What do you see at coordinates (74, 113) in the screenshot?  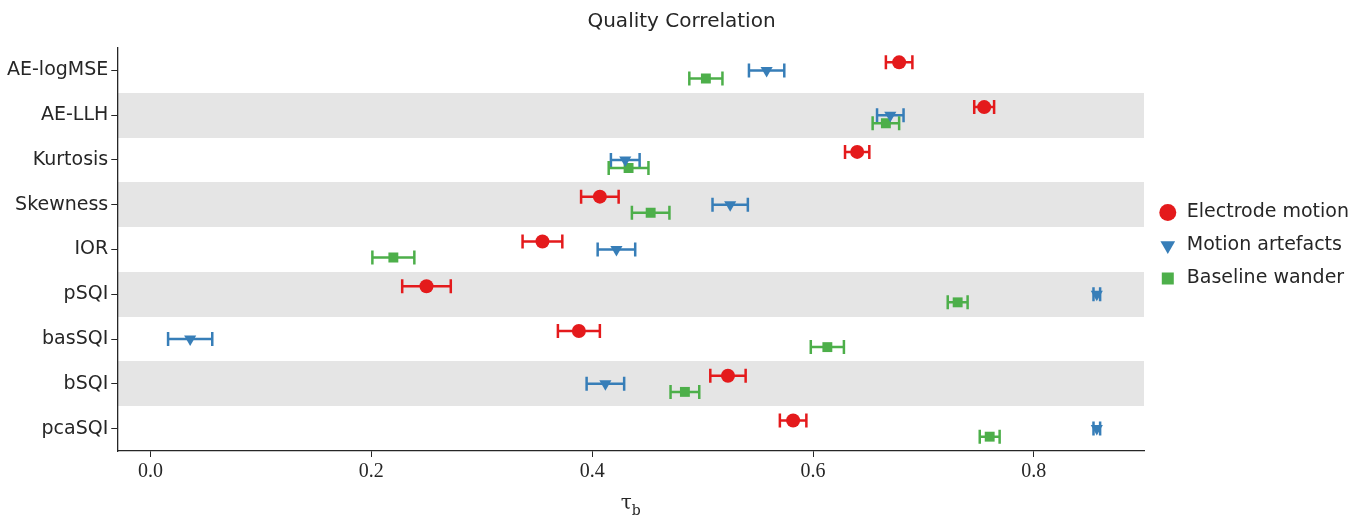 I see `y-tick-label: AE-LLH` at bounding box center [74, 113].